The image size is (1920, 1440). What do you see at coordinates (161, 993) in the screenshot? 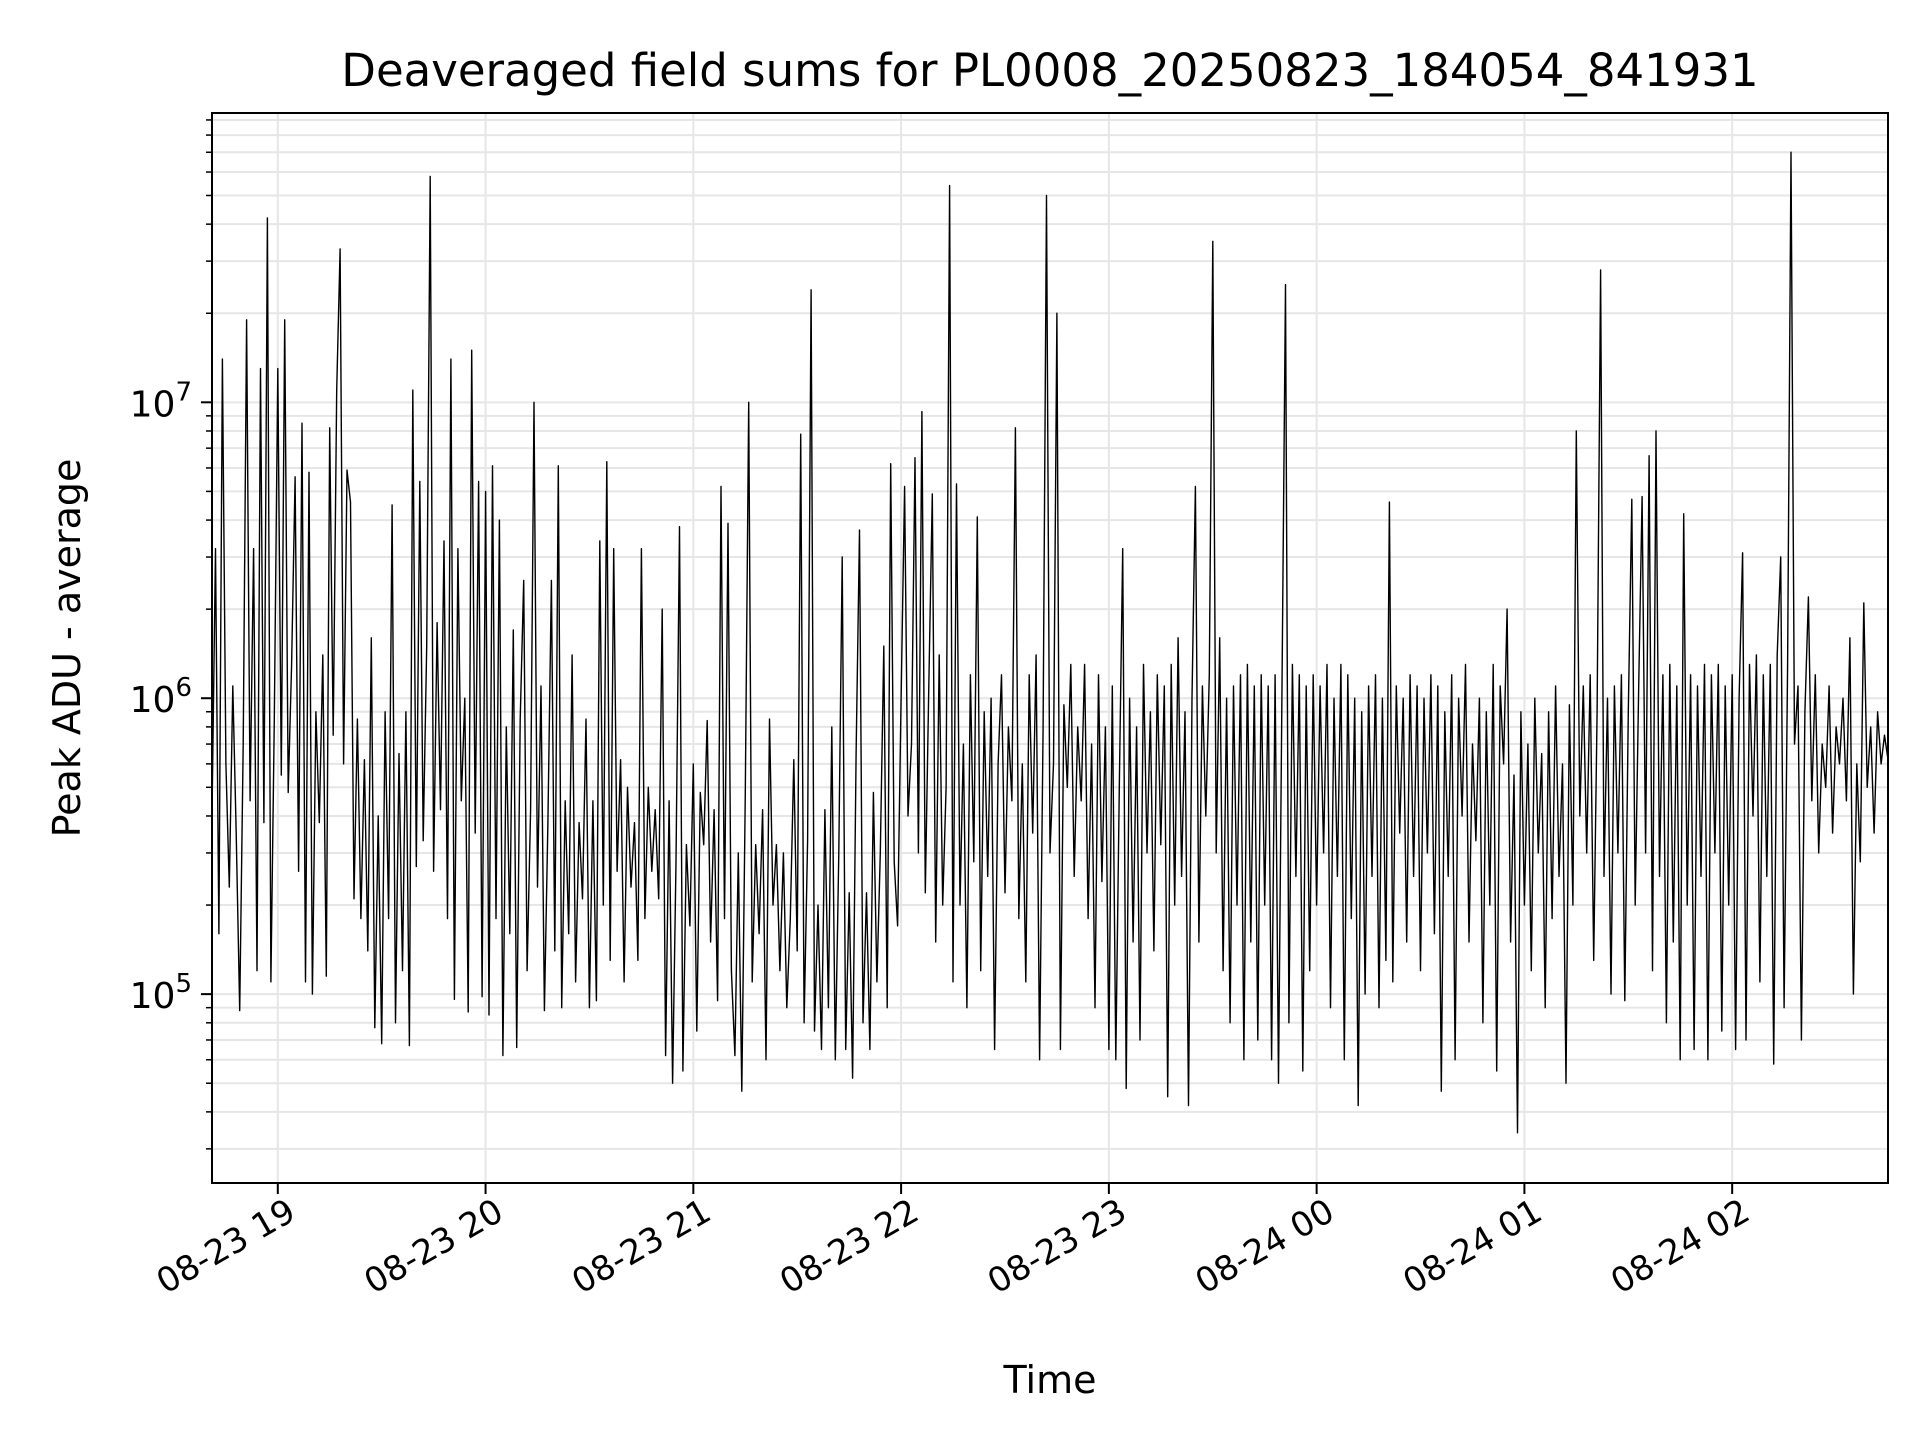
I see `y-tick-label: 10⁵` at bounding box center [161, 993].